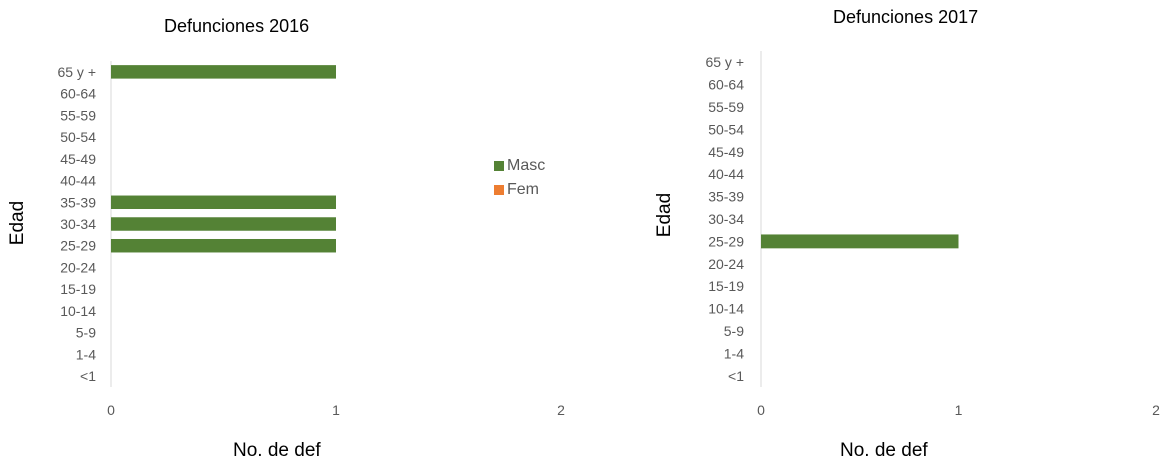 The width and height of the screenshot is (1161, 464). What do you see at coordinates (78, 181) in the screenshot?
I see `category-label-2016: 40-44` at bounding box center [78, 181].